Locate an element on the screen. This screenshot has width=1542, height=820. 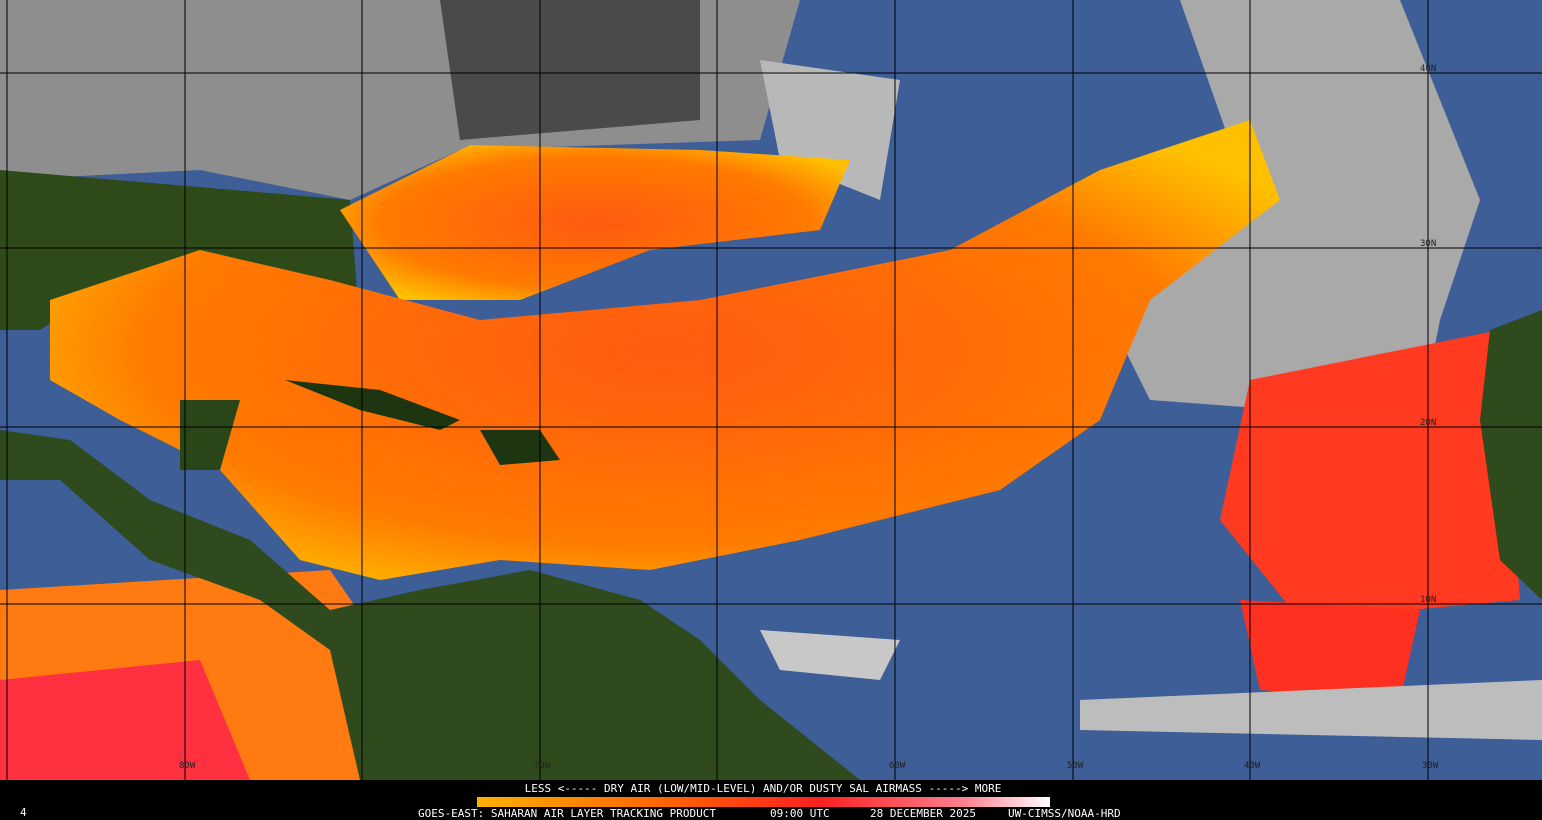
latitude-label: 10N is located at coordinates (1428, 600).